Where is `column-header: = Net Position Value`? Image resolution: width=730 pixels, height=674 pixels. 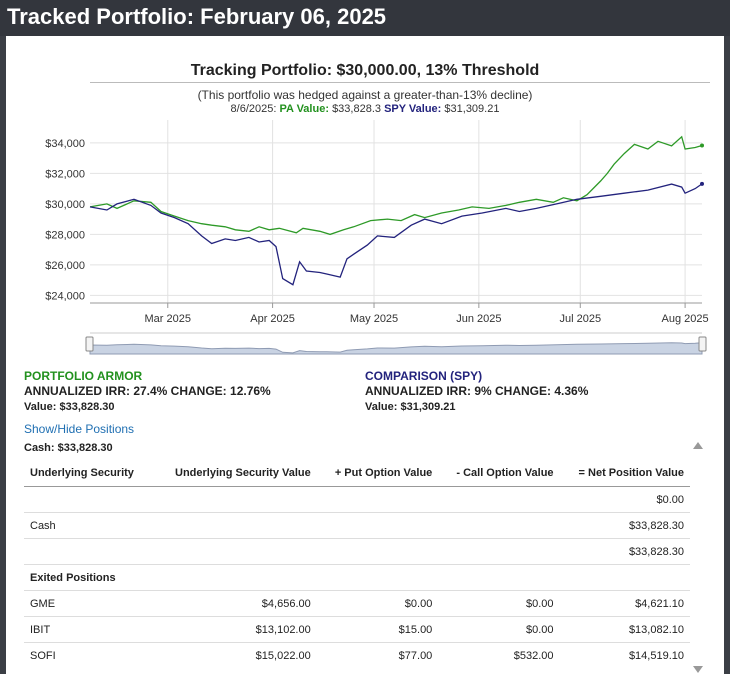
column-header: = Net Position Value is located at coordinates (624, 473).